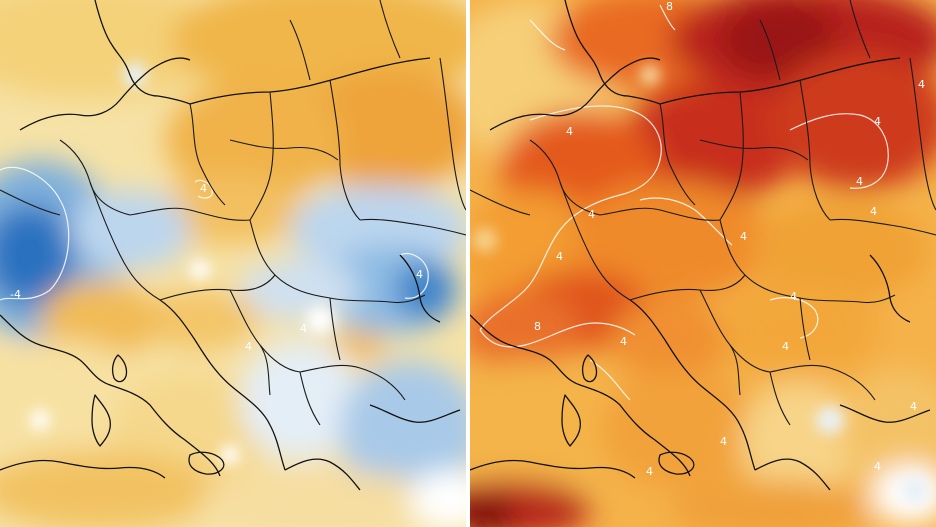  What do you see at coordinates (15, 294) in the screenshot?
I see `left-contour-label: -4` at bounding box center [15, 294].